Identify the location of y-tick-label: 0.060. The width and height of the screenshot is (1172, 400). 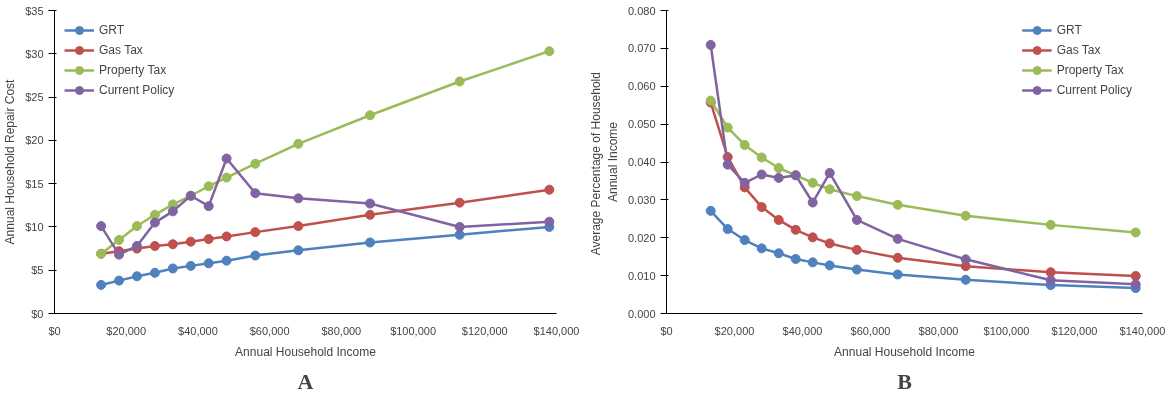
(641, 86).